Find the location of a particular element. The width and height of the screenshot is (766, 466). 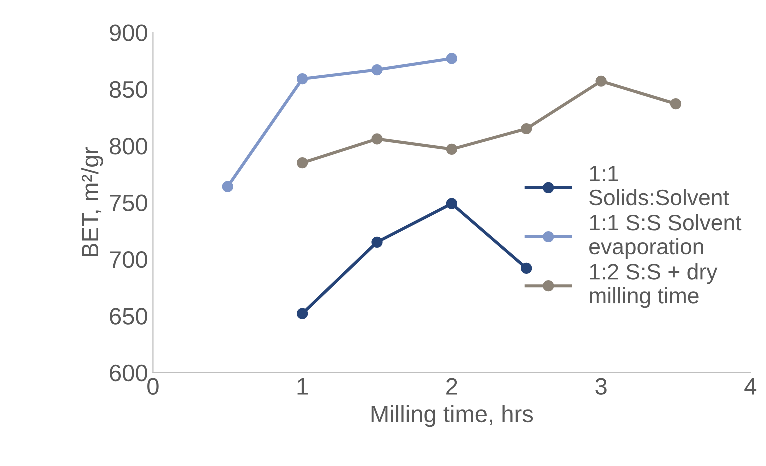

x-tick-label: 0 is located at coordinates (153, 387).